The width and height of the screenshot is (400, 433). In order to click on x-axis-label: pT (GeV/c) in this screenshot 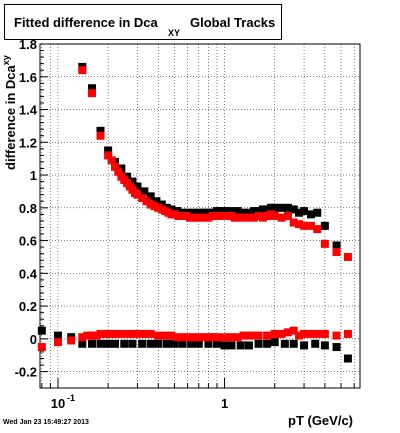, I will do `click(321, 420)`.